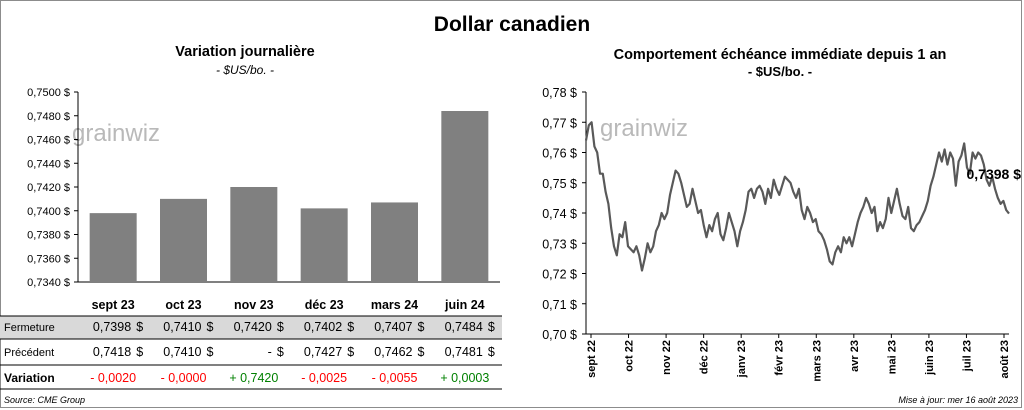 Image resolution: width=1024 pixels, height=410 pixels. Describe the element at coordinates (705, 357) in the screenshot. I see `x-tick-label: déc 22` at that location.